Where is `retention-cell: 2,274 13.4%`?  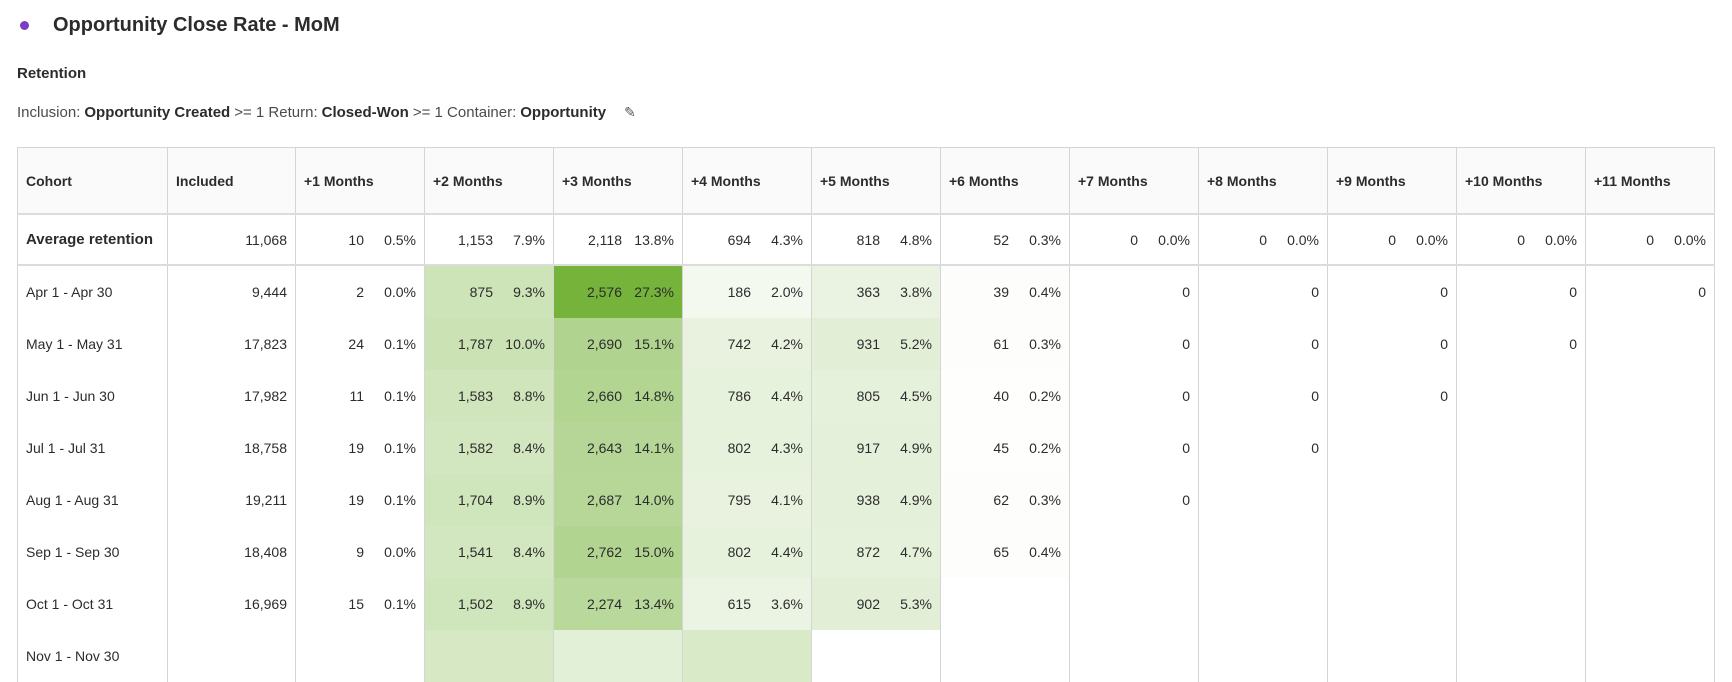 retention-cell: 2,274 13.4% is located at coordinates (618, 604).